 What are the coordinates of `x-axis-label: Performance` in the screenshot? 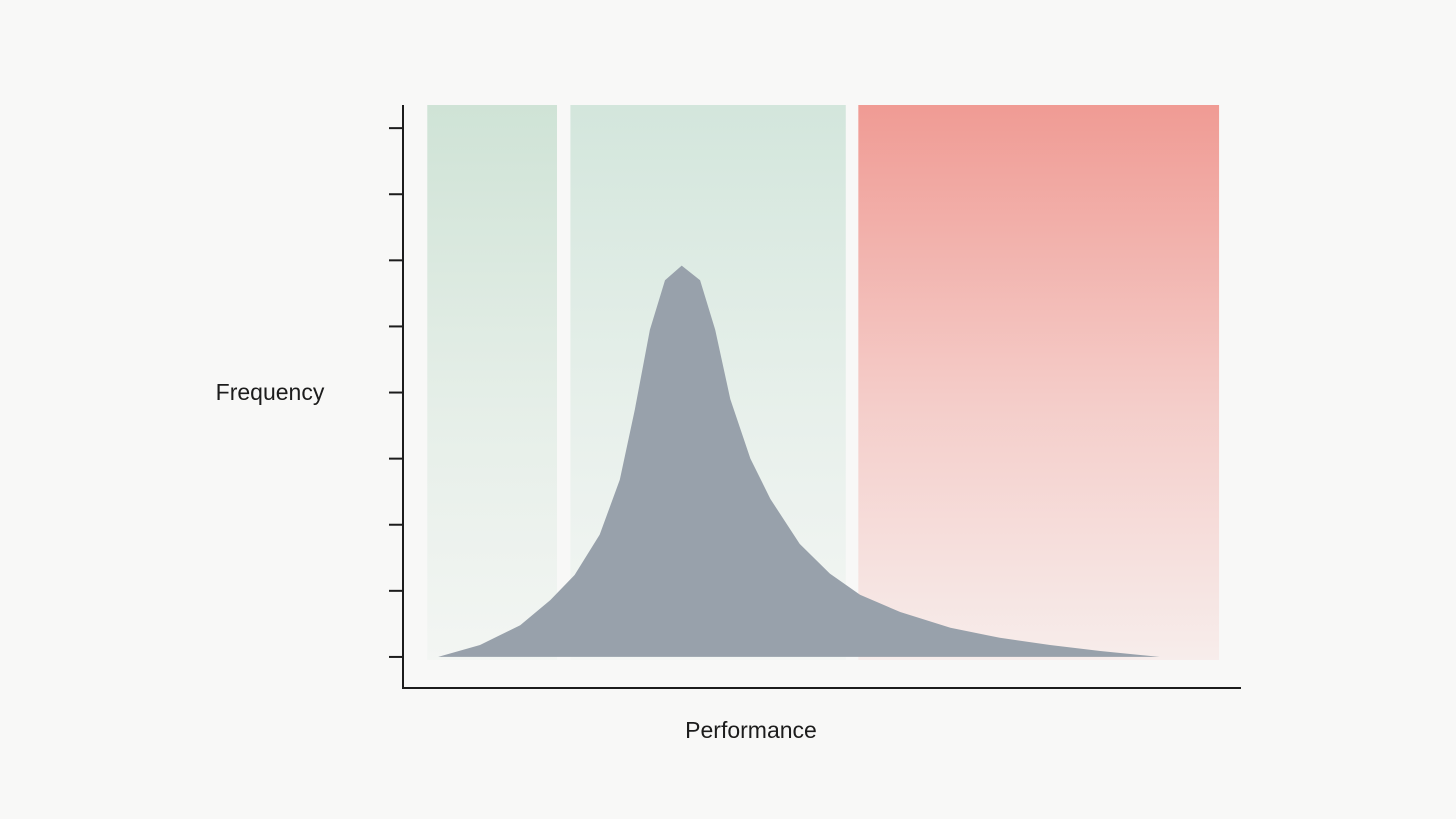 It's located at (751, 730).